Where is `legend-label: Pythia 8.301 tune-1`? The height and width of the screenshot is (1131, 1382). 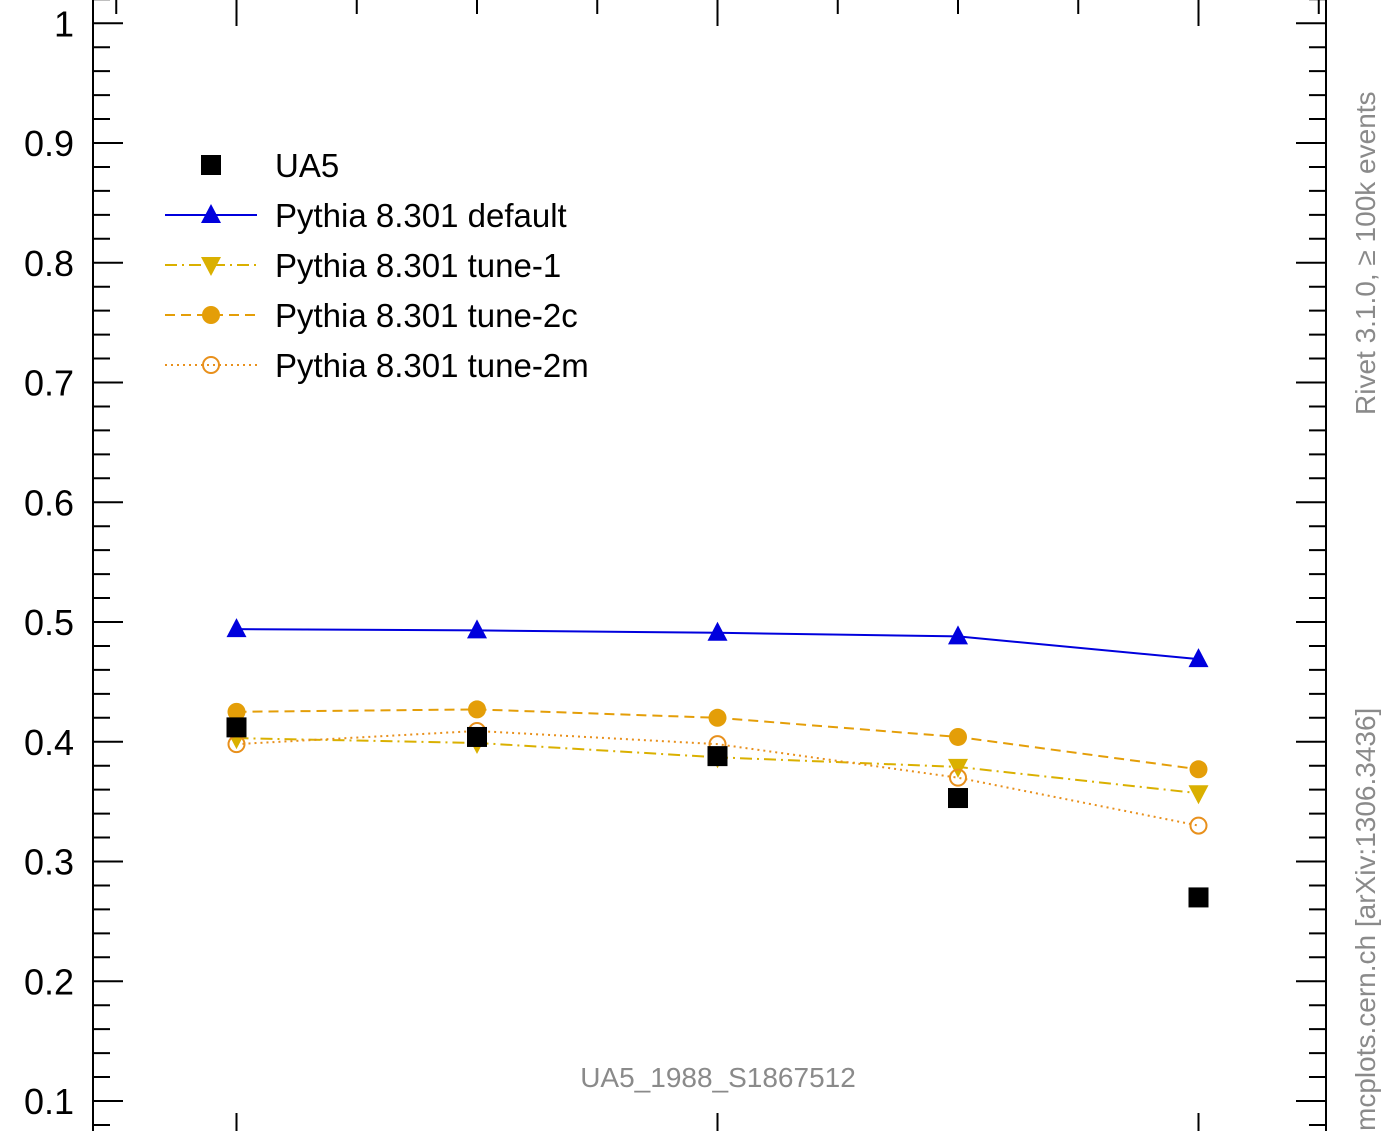
legend-label: Pythia 8.301 tune-1 is located at coordinates (418, 265).